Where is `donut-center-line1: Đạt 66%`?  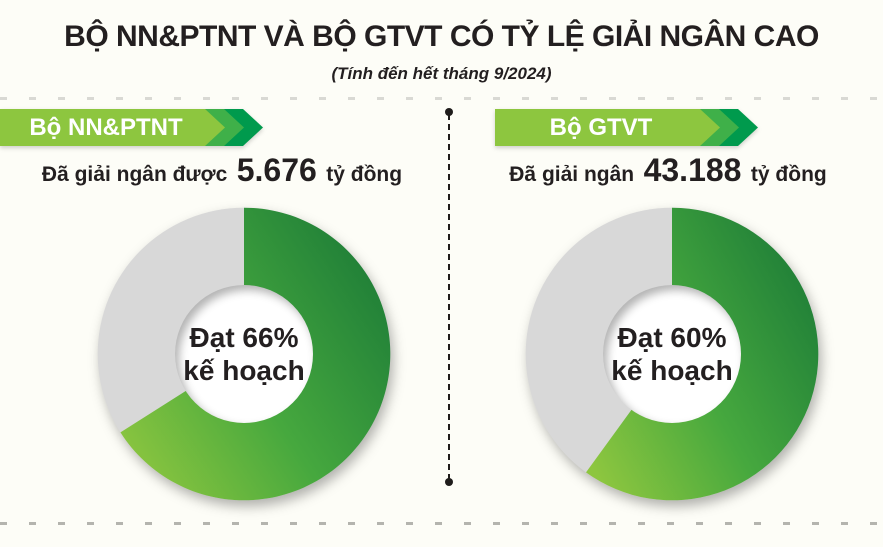
donut-center-line1: Đạt 66% is located at coordinates (244, 337).